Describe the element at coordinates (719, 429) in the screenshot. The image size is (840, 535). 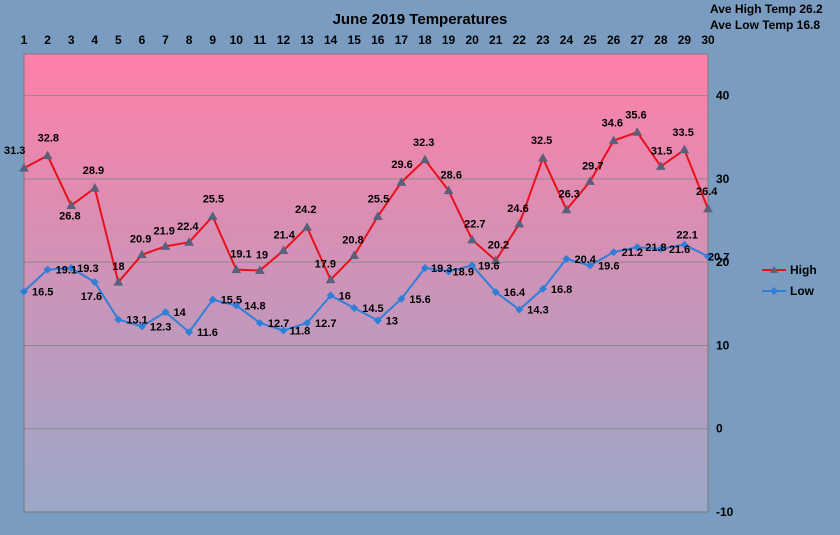
I see `y-tick-label: 0` at that location.